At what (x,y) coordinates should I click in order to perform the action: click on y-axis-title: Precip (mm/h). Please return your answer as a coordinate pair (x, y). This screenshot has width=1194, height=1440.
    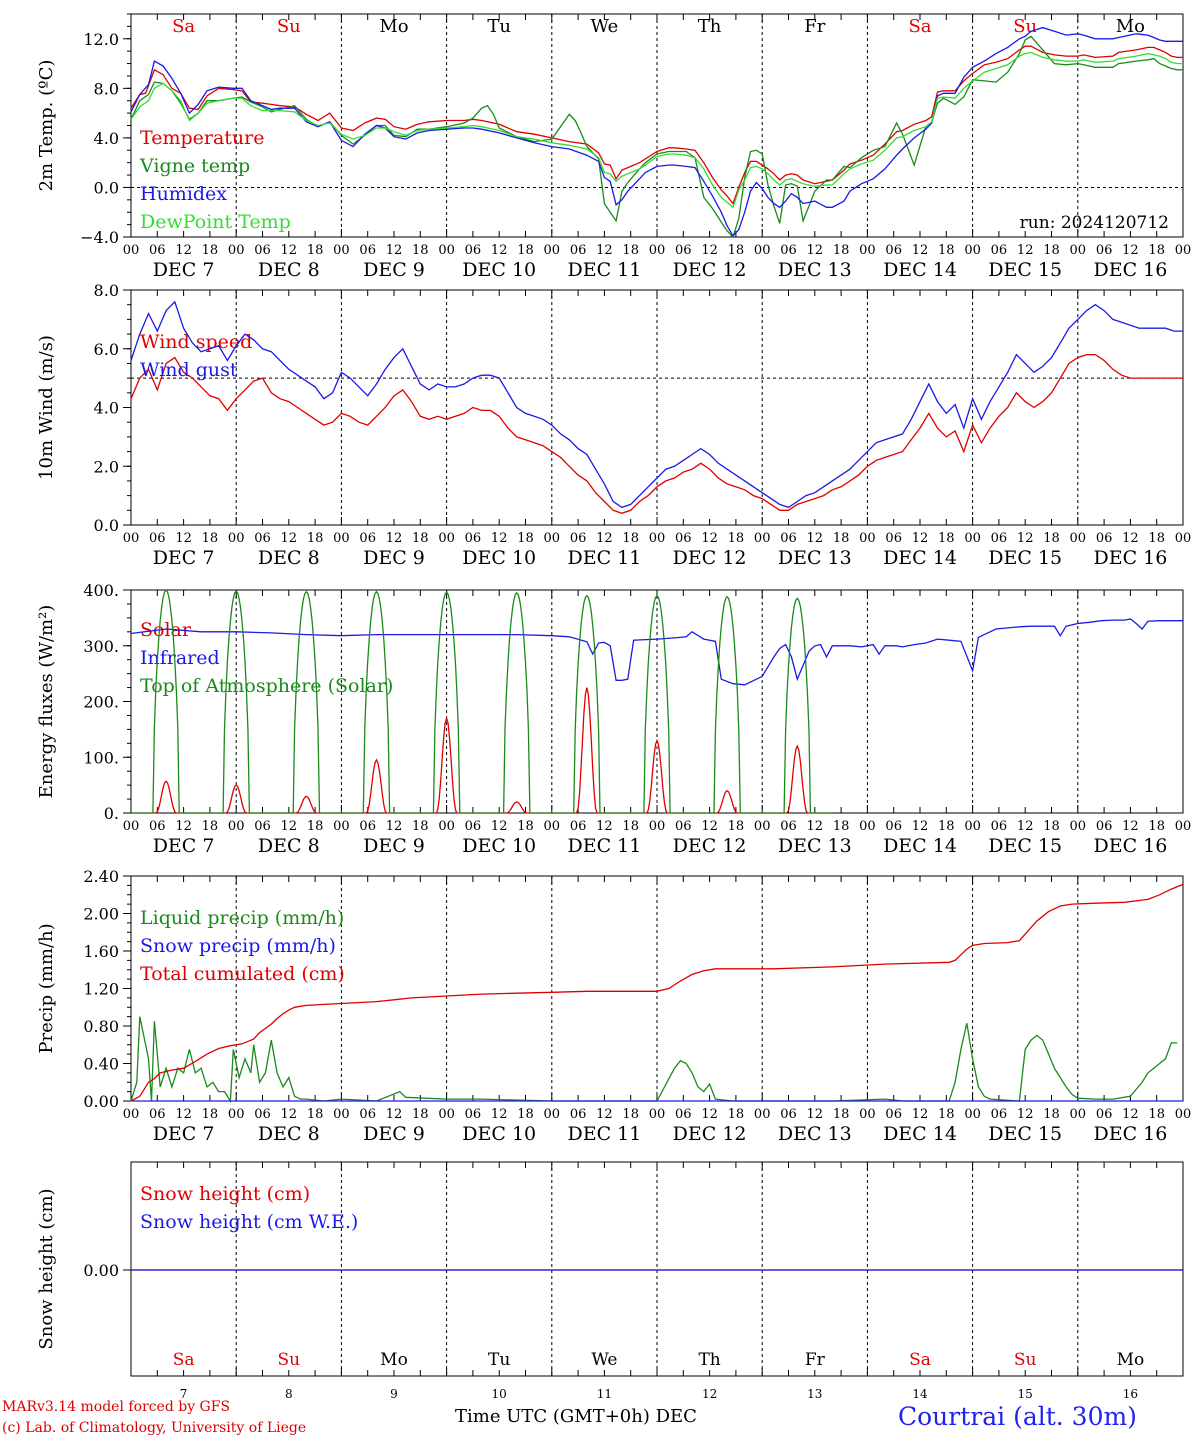
    Looking at the image, I should click on (46, 988).